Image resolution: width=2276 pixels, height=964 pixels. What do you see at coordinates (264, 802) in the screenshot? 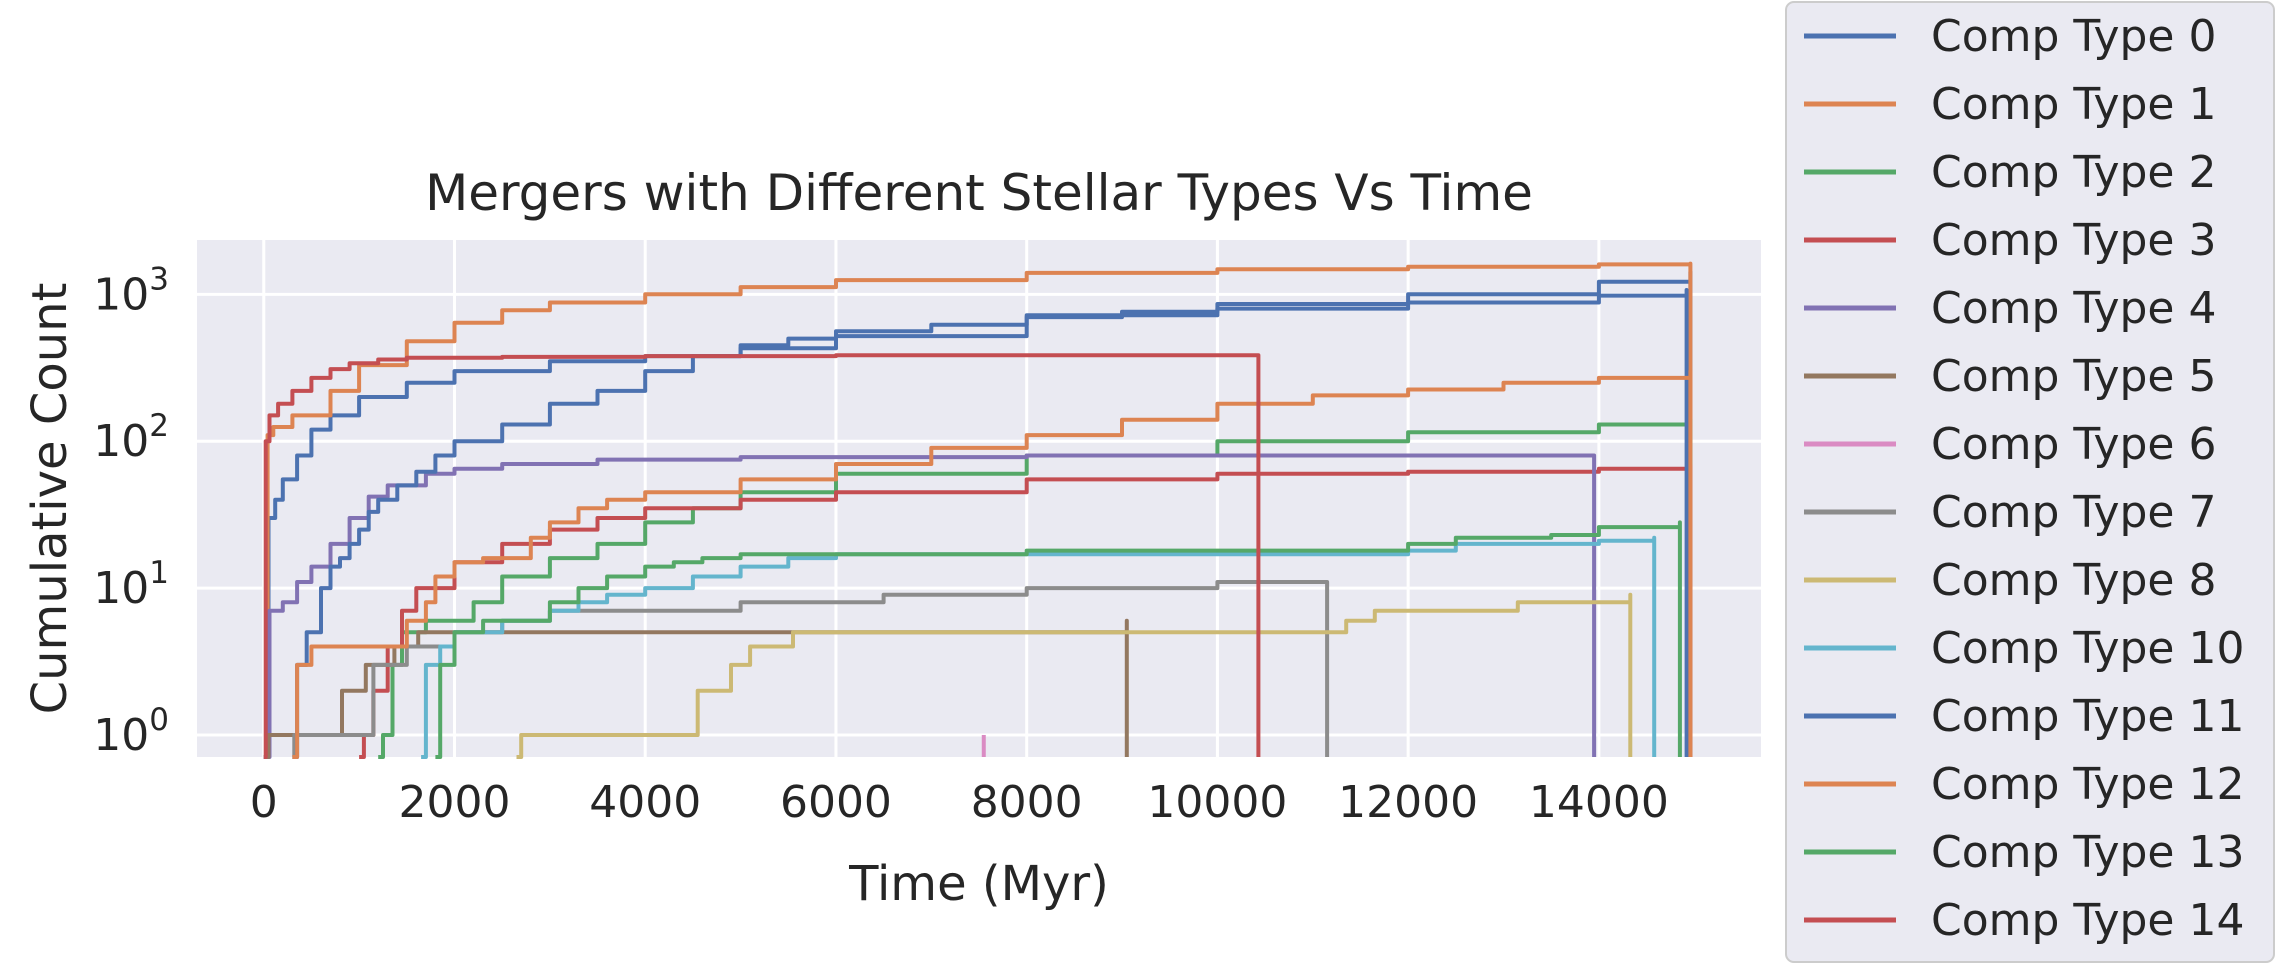
I see `x-tick-label: 0` at bounding box center [264, 802].